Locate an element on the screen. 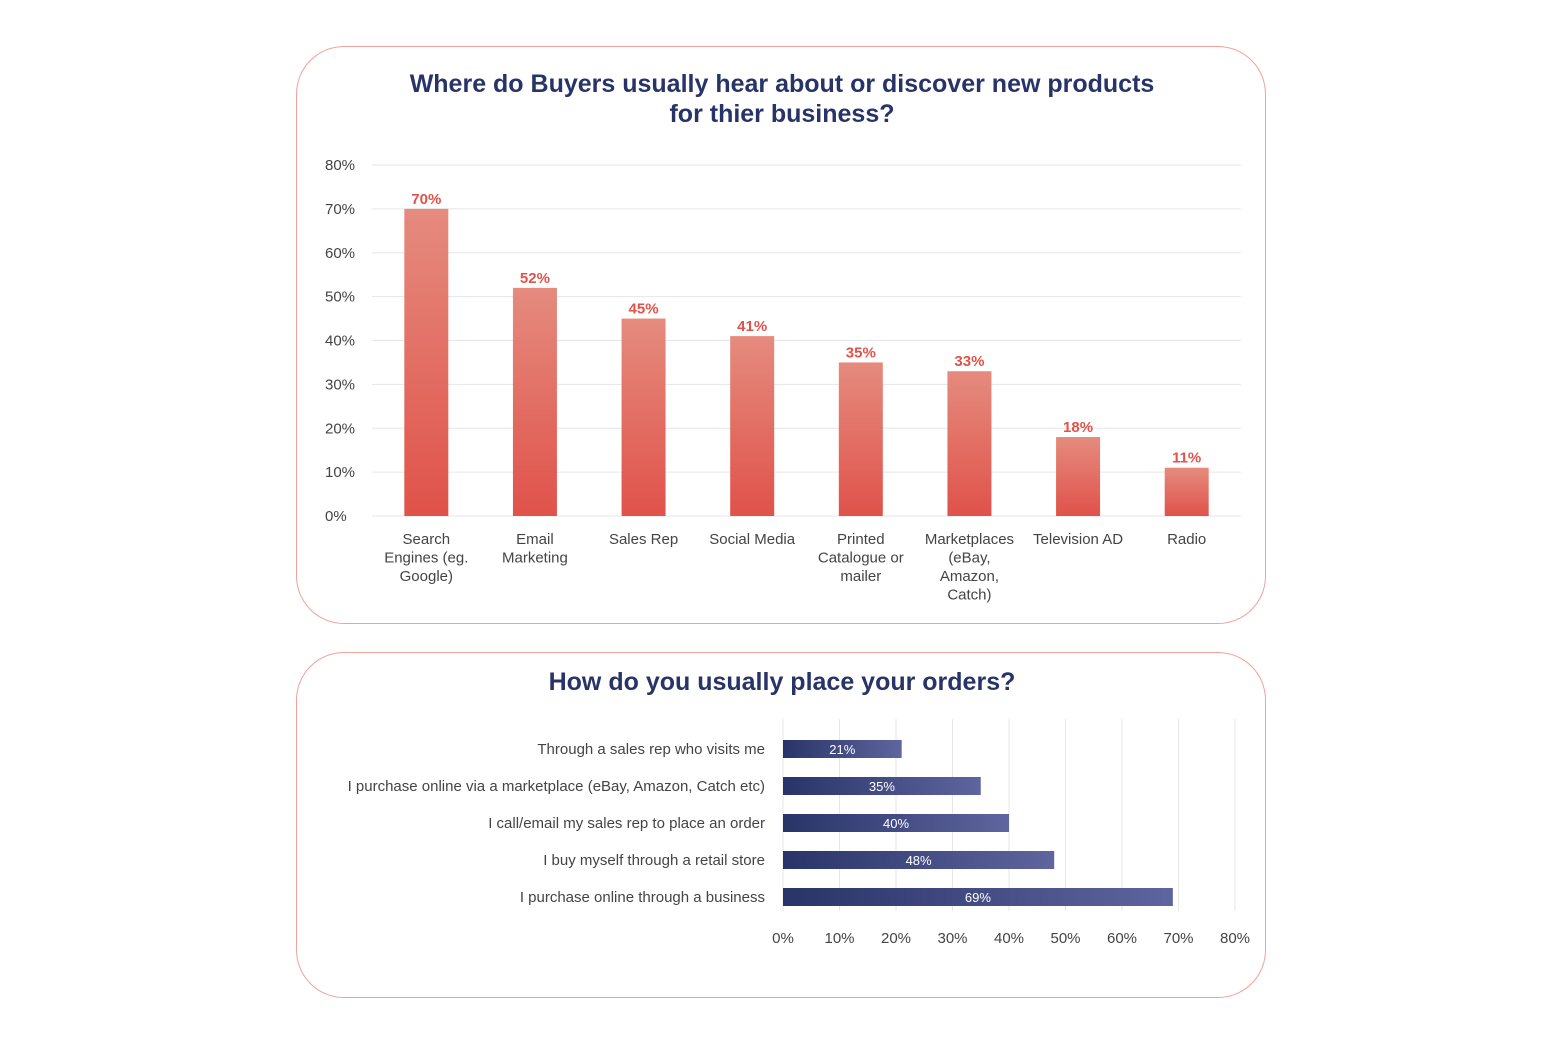  orders-value-labels: 21% 35% 40% 48% 69% is located at coordinates (910, 823).